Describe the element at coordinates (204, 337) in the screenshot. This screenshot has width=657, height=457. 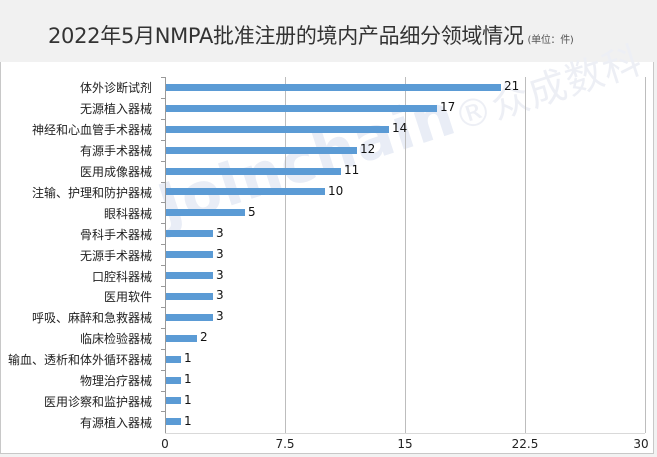
I see `value-label: 2` at that location.